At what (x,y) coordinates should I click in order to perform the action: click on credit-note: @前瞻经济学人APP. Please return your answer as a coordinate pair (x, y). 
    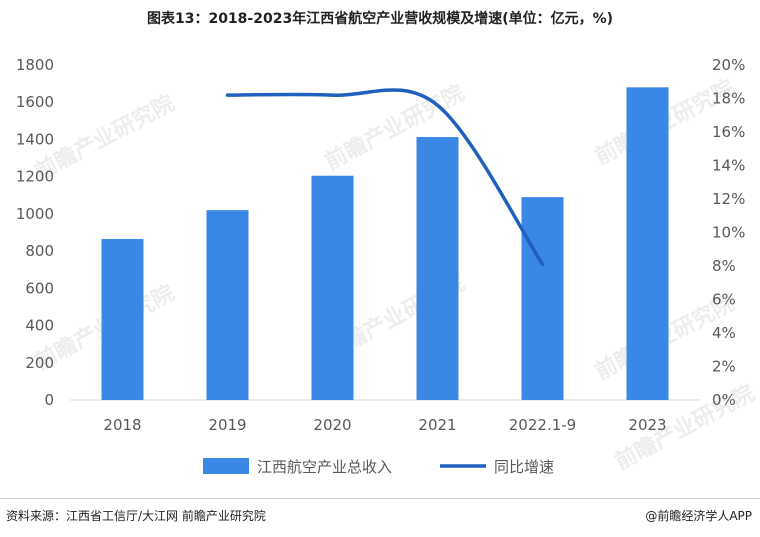
    Looking at the image, I should click on (698, 516).